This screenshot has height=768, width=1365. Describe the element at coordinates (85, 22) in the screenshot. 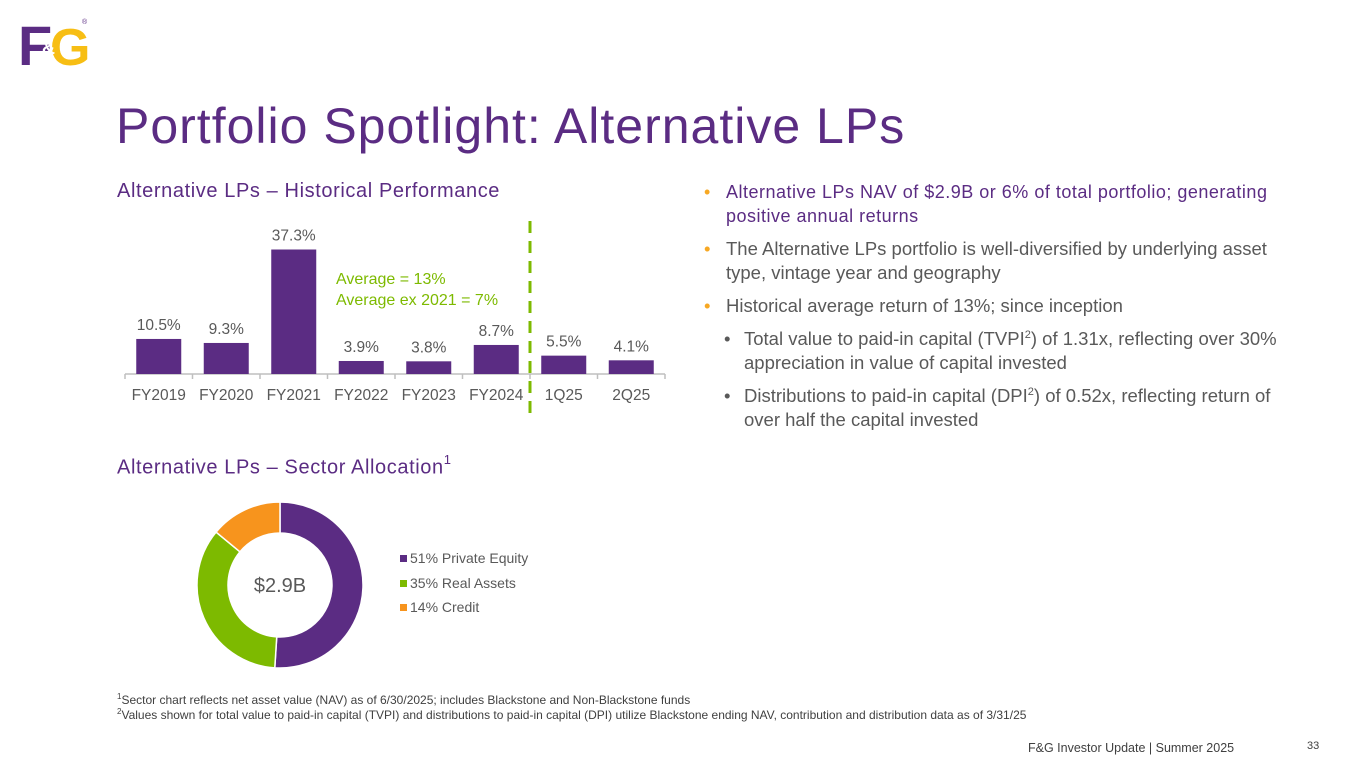

I see `logo-registered-mark: ®` at that location.